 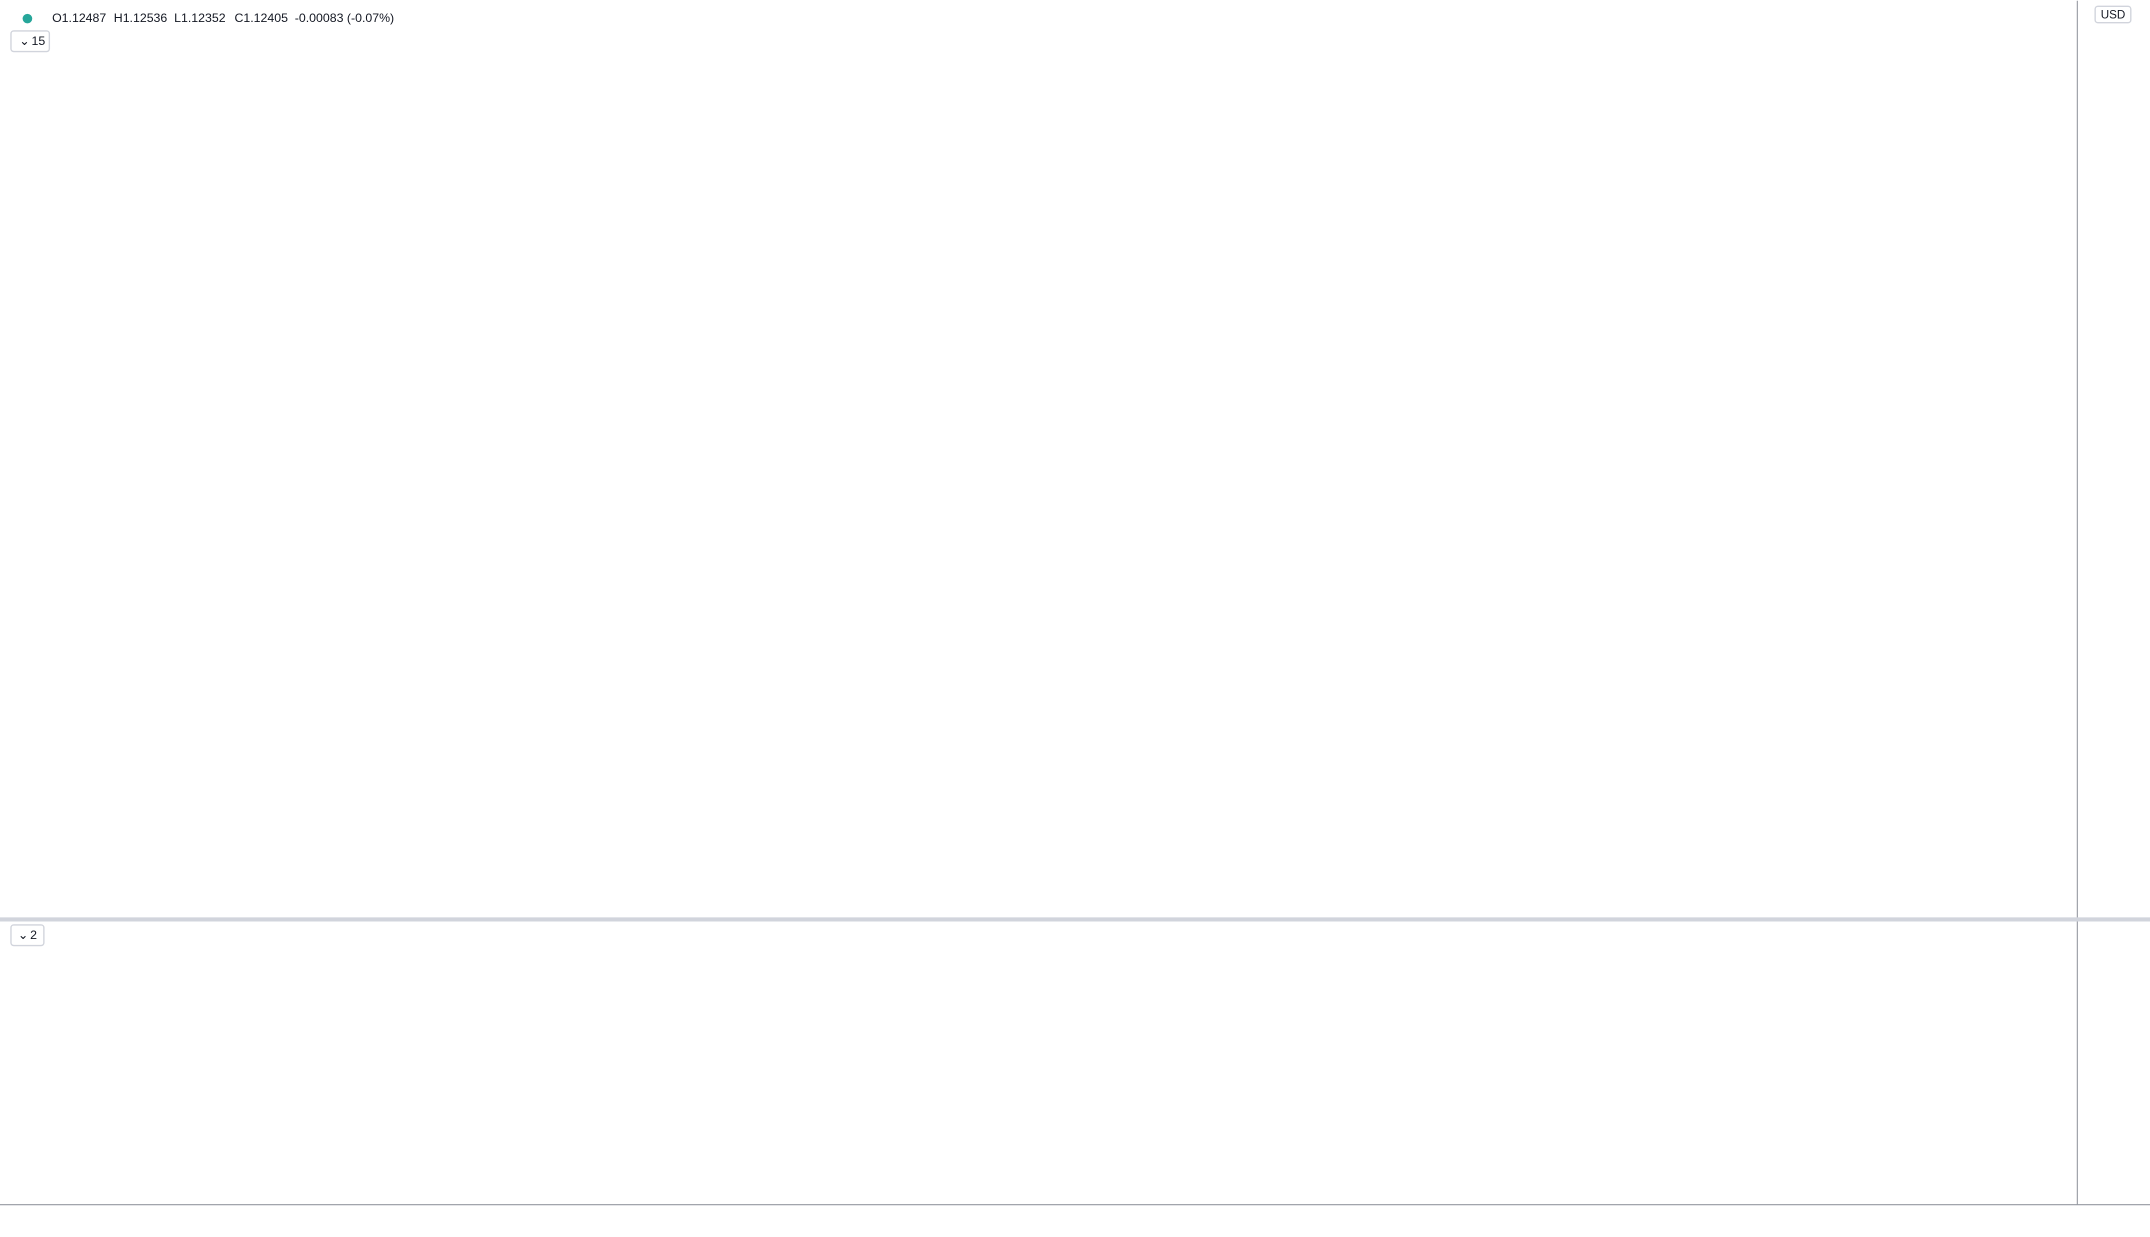 I want to click on currency-box, so click(x=2113, y=14).